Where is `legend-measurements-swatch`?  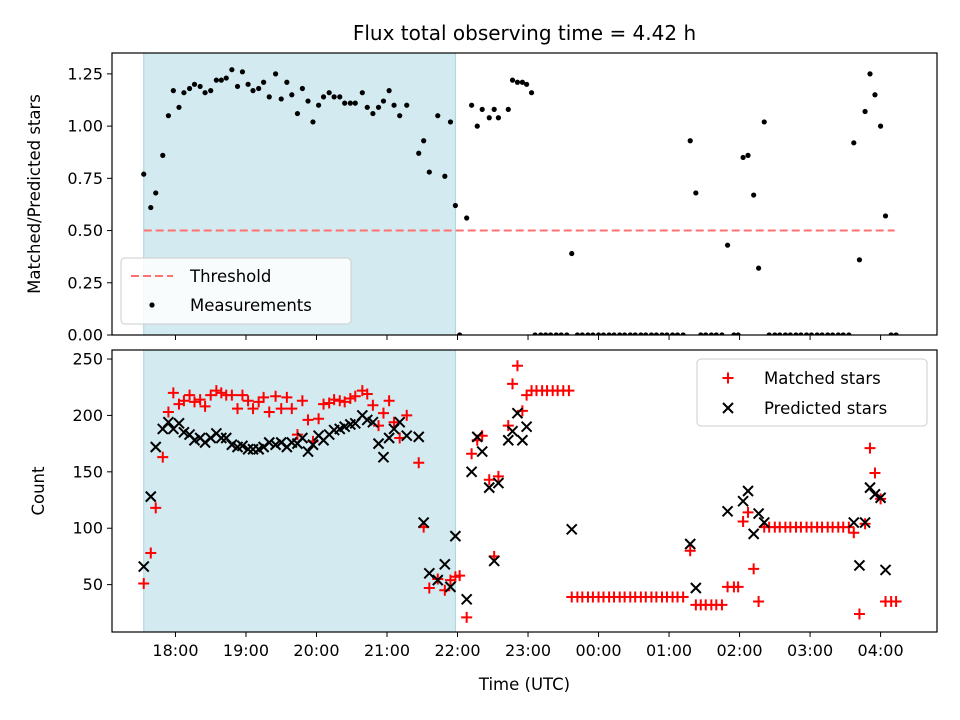
legend-measurements-swatch is located at coordinates (152, 305).